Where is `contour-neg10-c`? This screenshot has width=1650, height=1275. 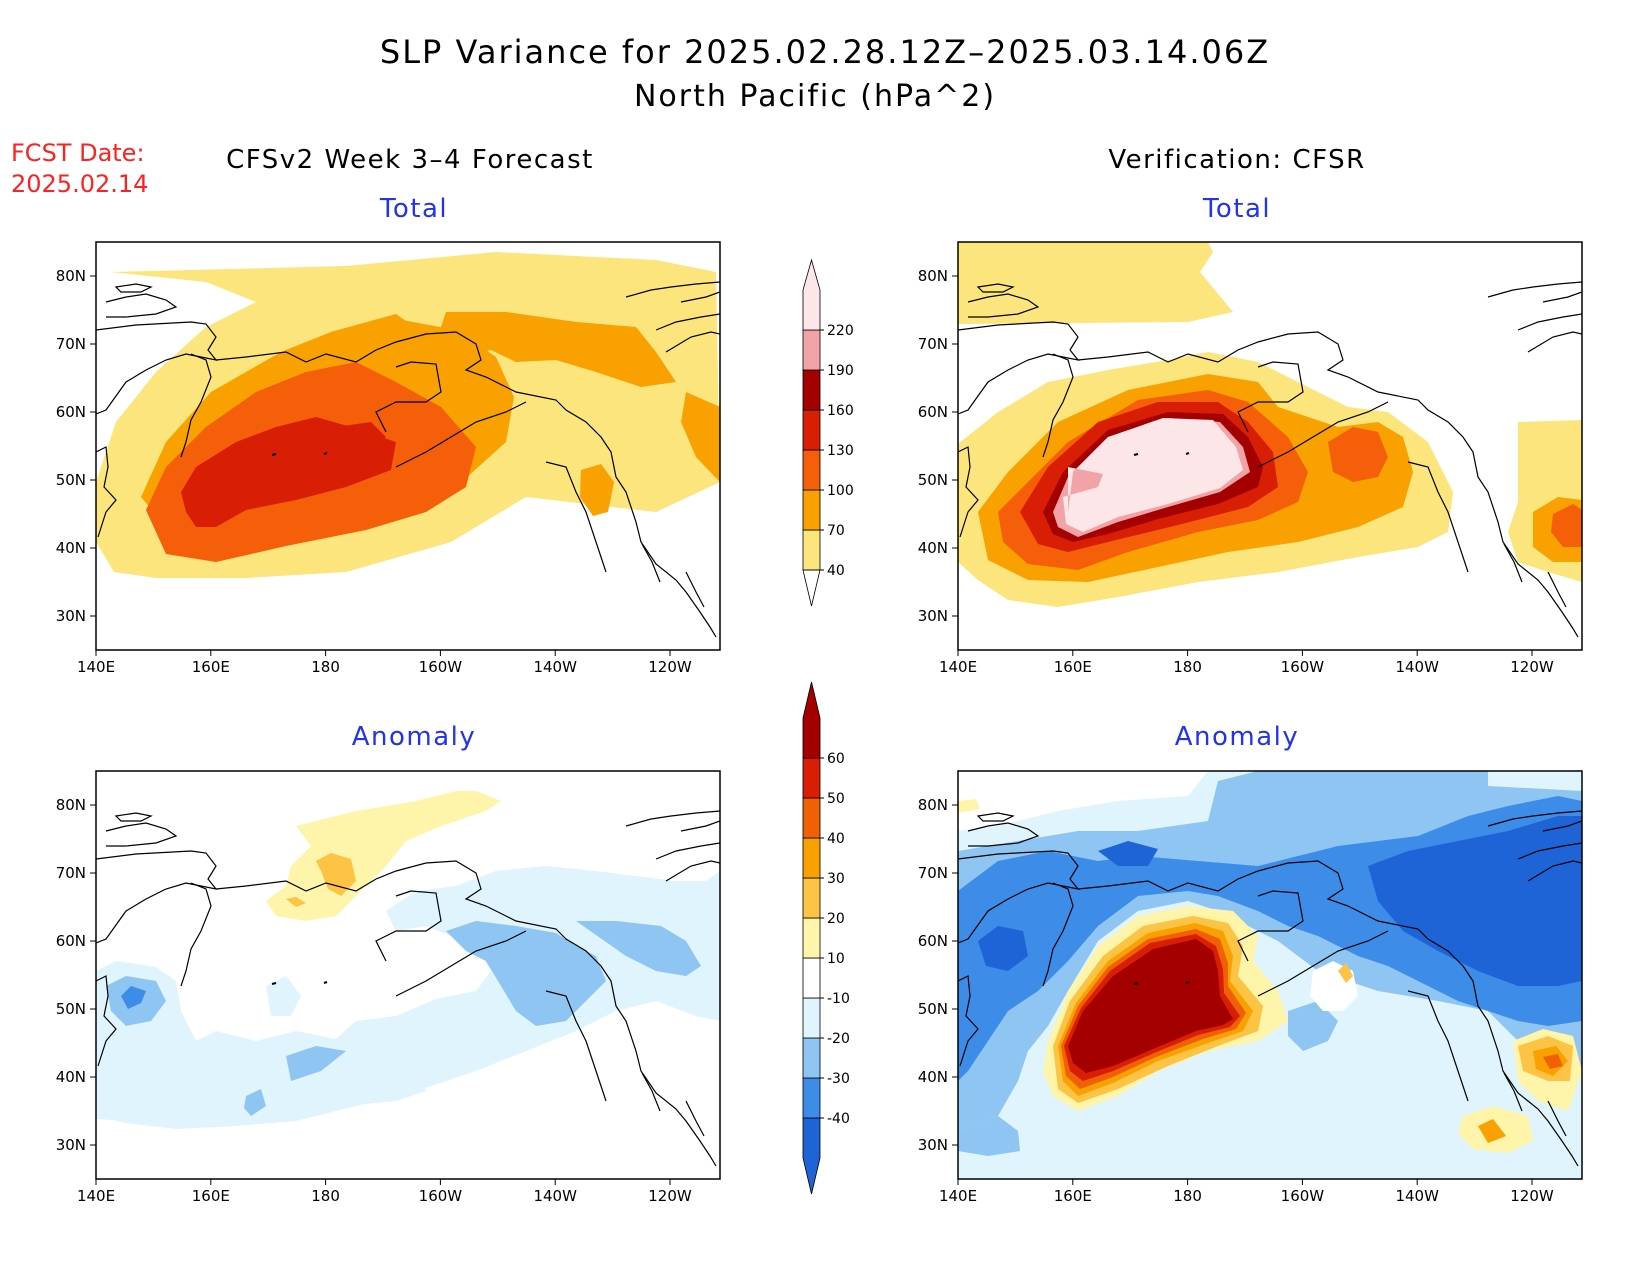
contour-neg10-c is located at coordinates (283, 996).